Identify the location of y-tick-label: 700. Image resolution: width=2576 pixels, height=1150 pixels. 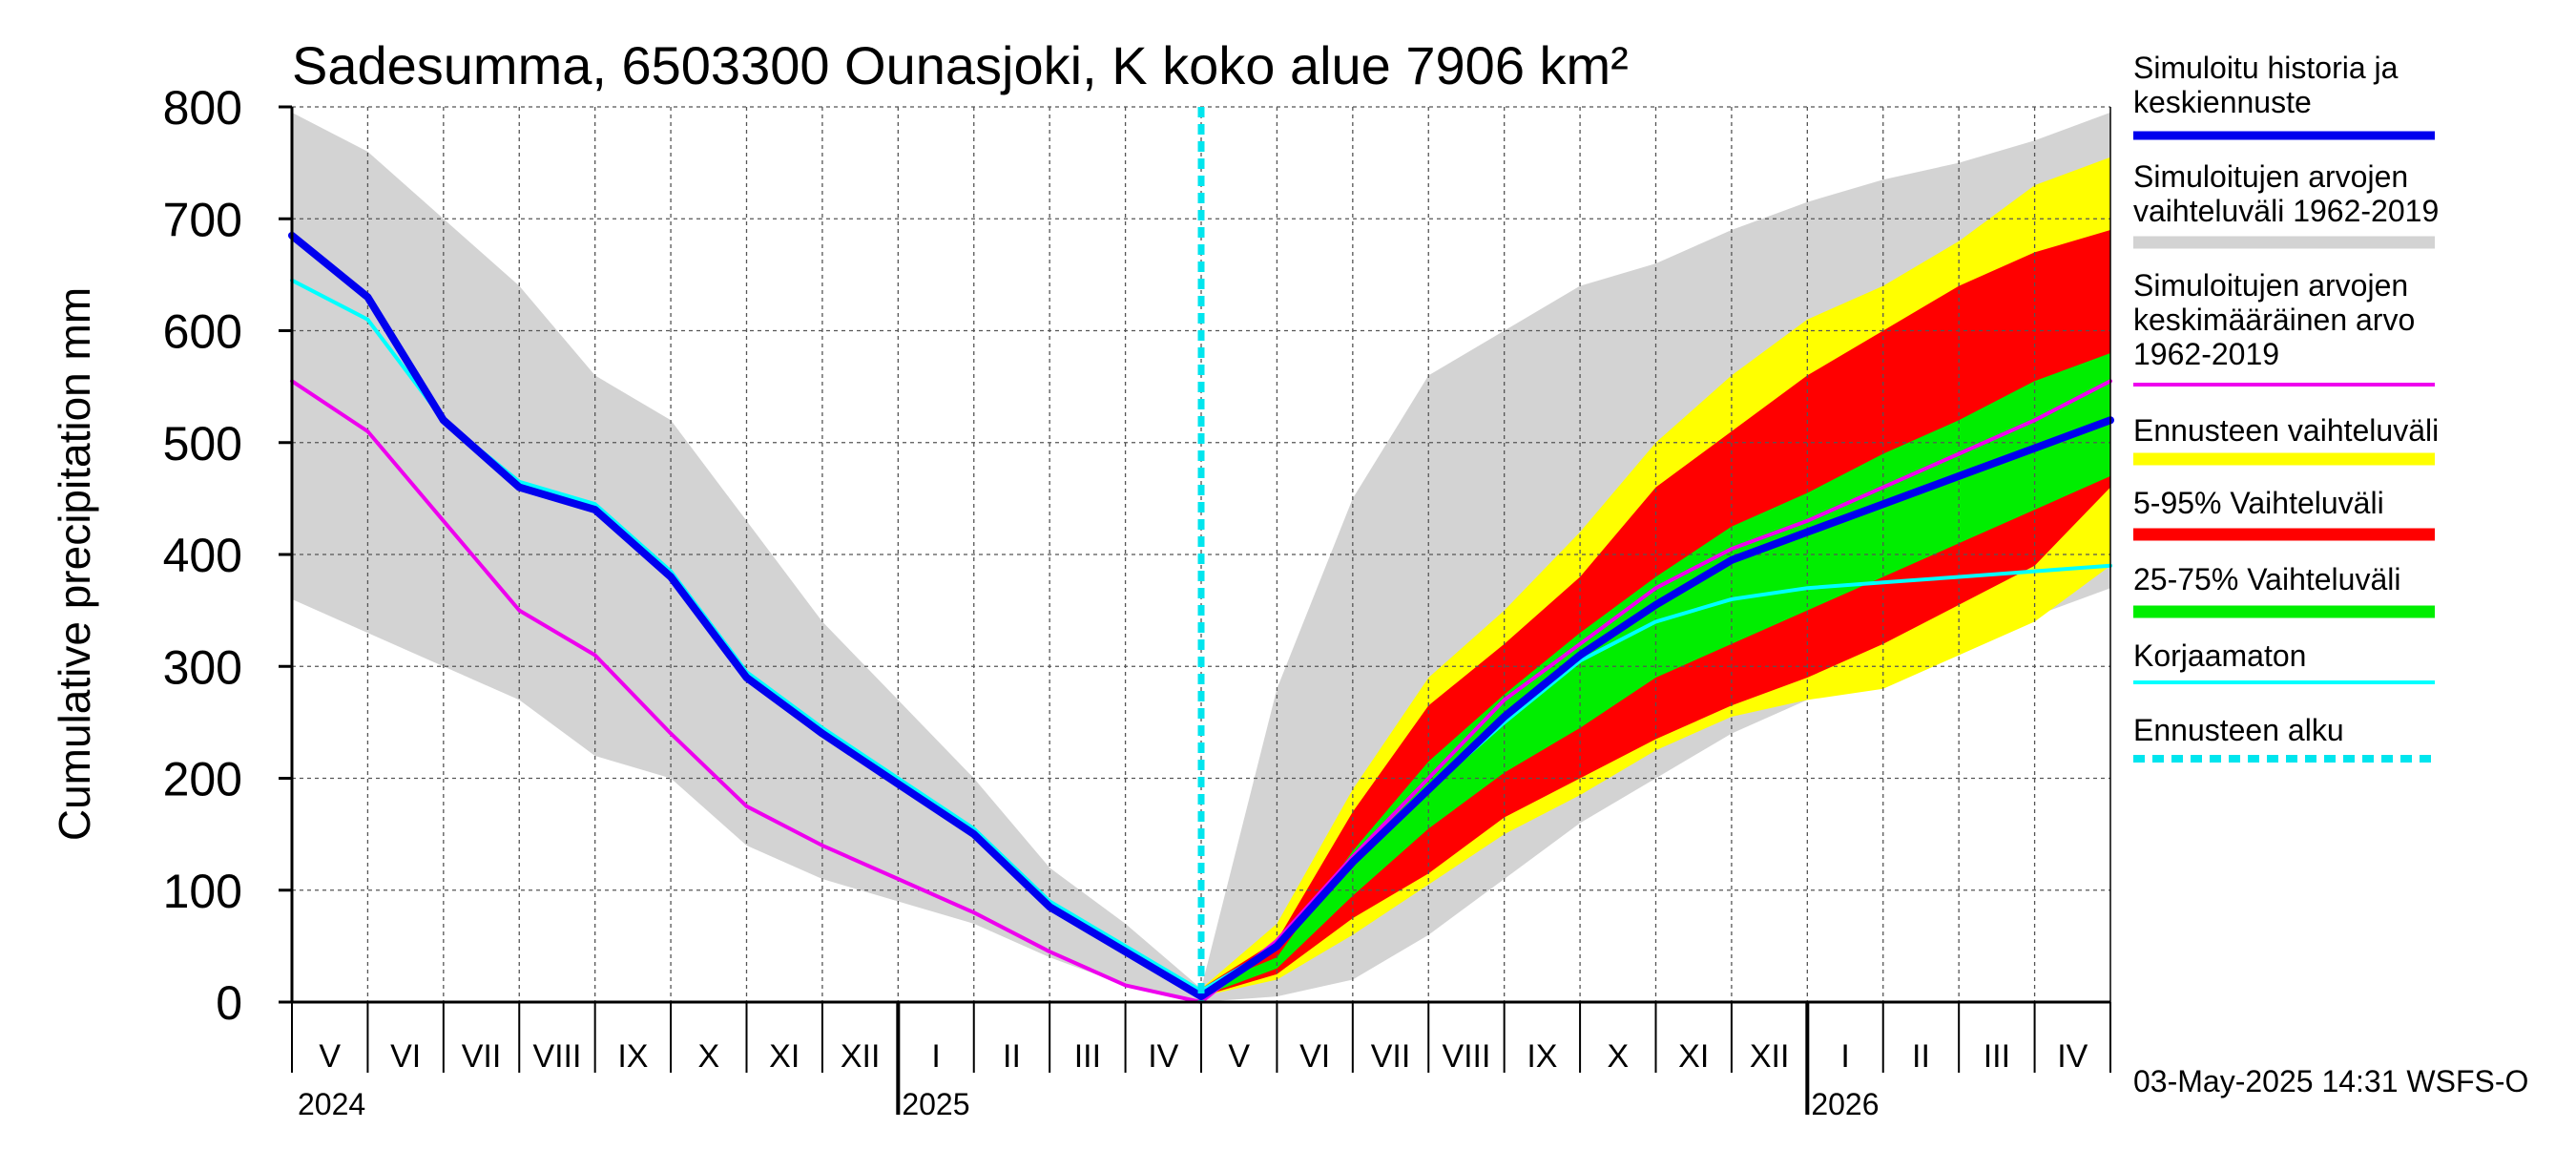
(202, 219).